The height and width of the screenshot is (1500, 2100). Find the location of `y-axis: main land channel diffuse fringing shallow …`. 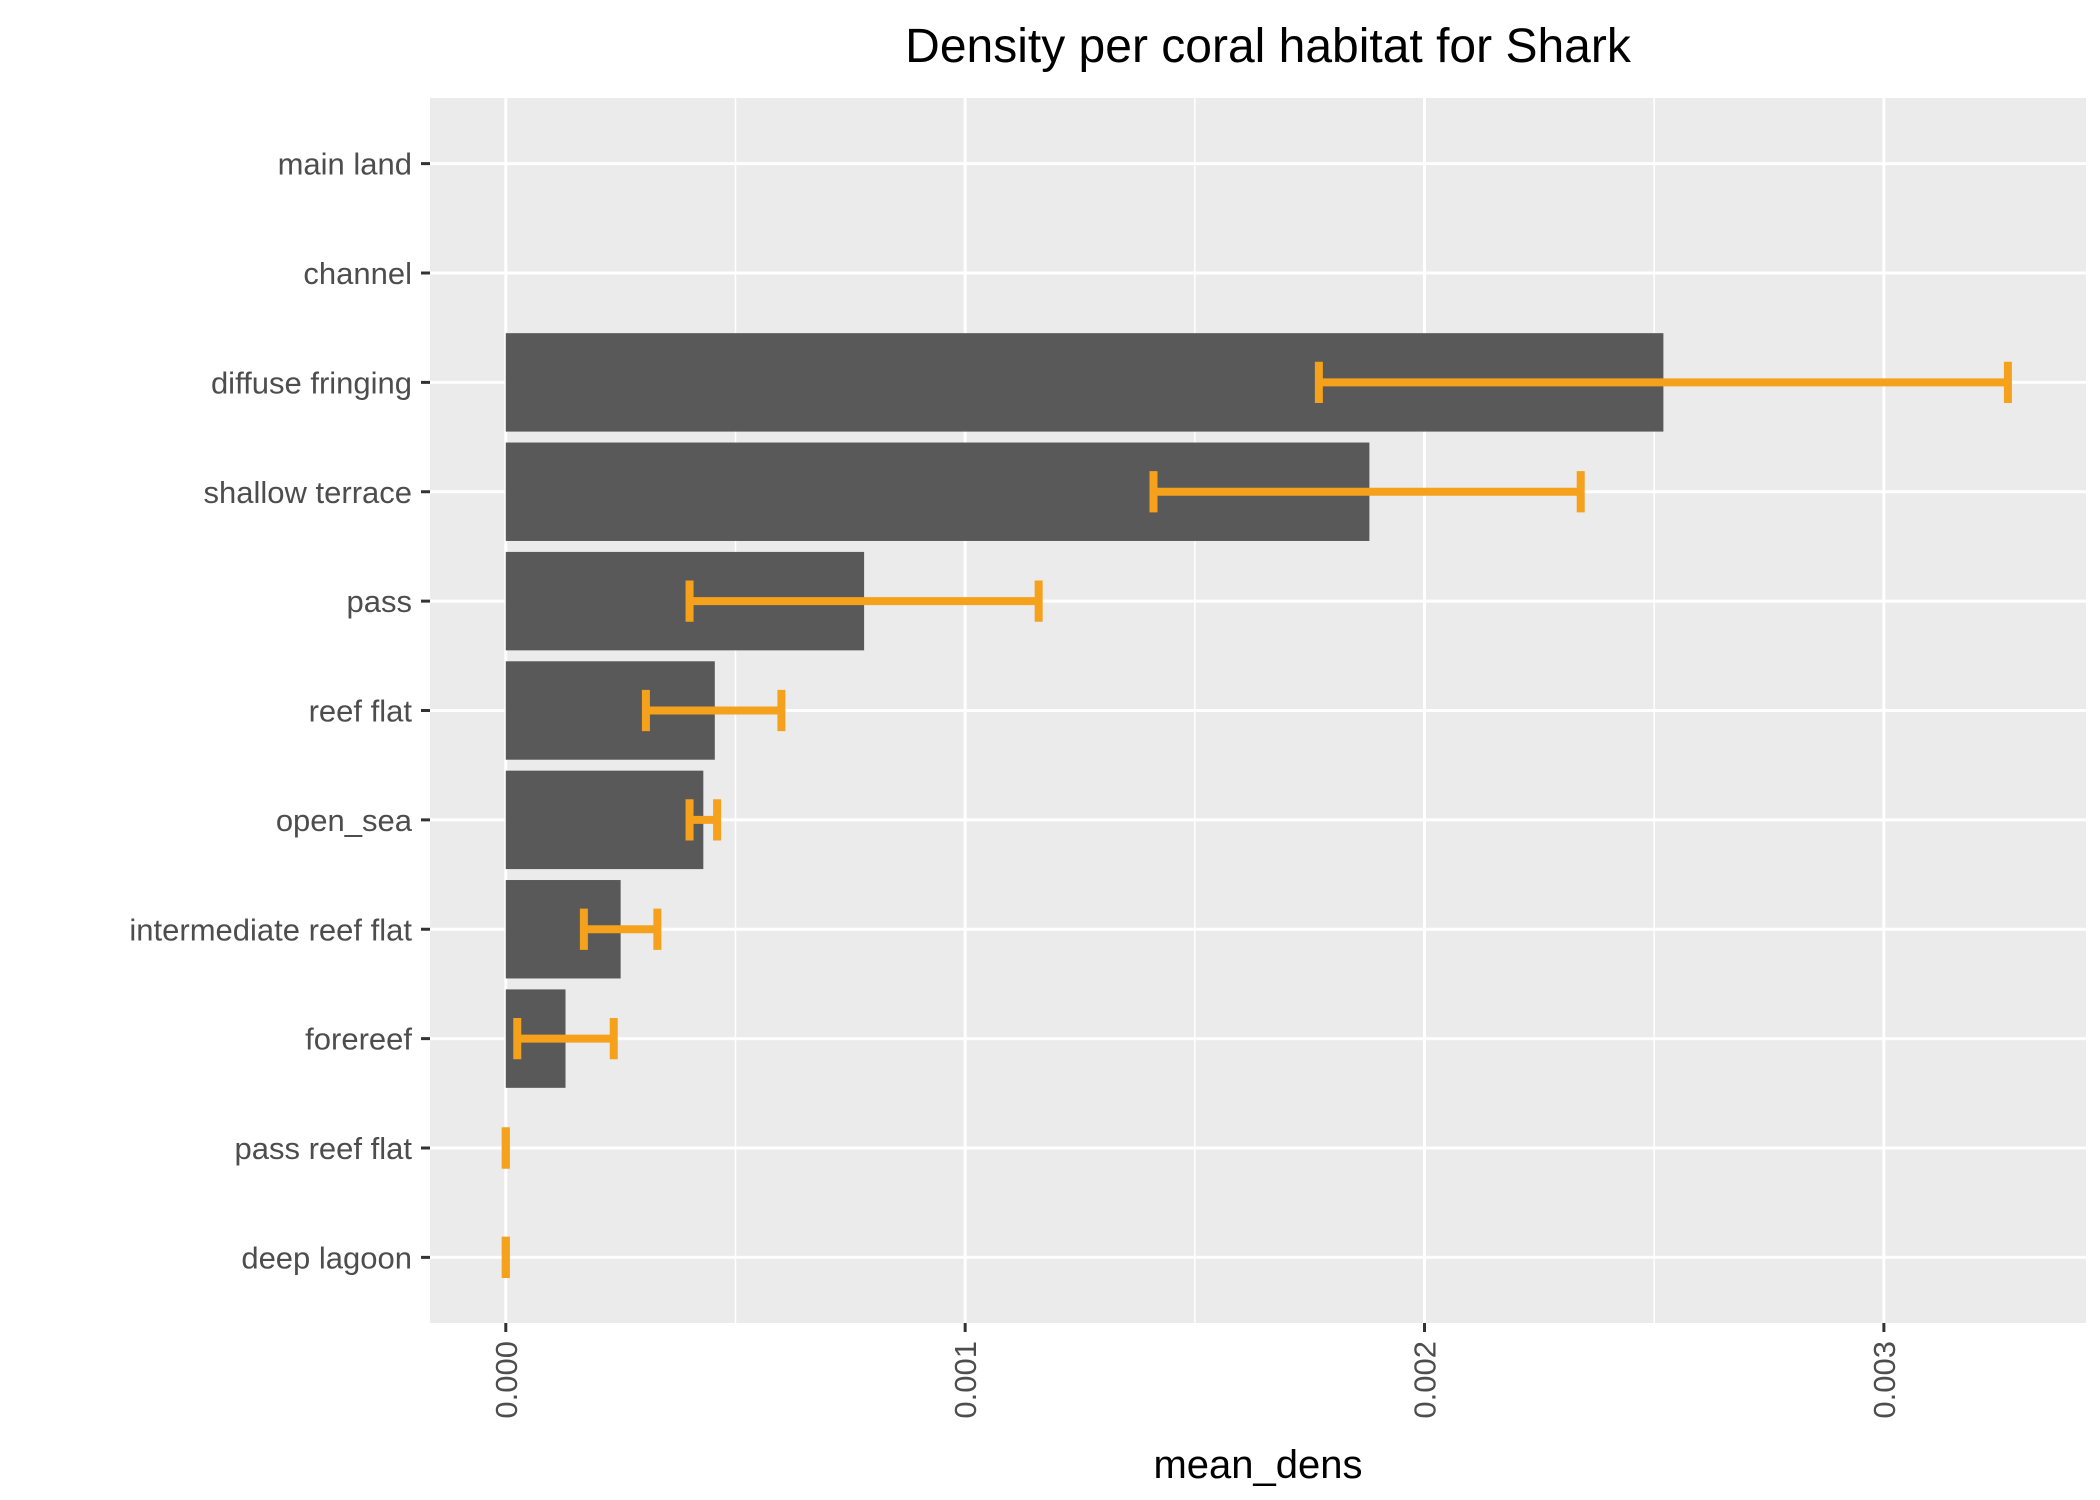

y-axis: main land channel diffuse fringing shallow … is located at coordinates (279, 711).